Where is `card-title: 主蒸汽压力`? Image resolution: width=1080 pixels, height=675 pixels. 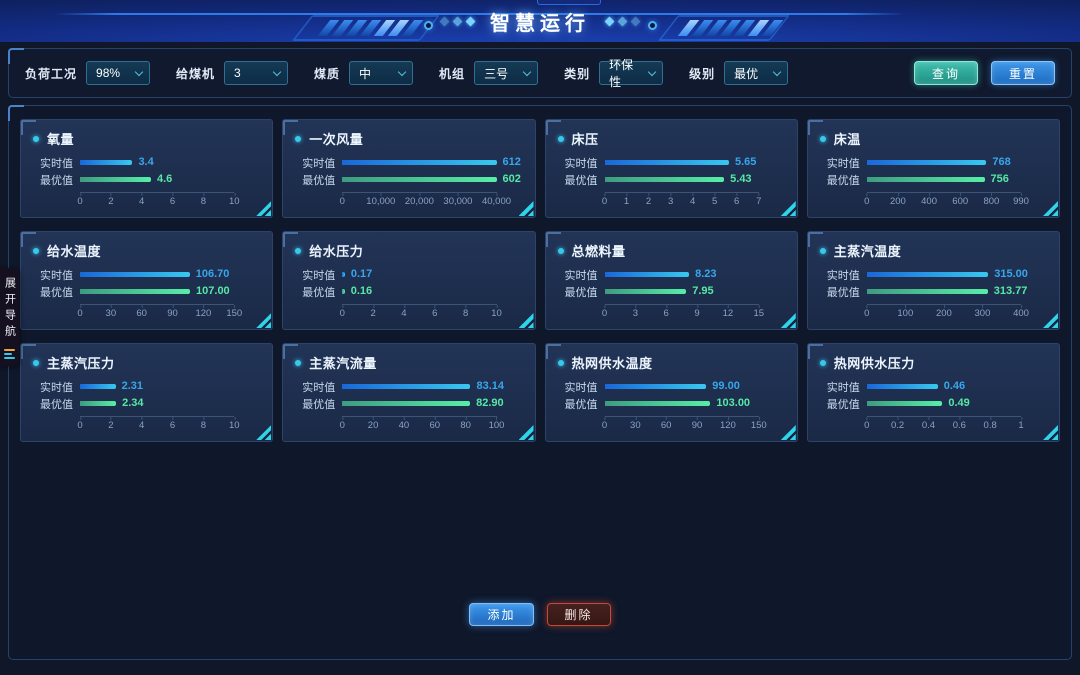 card-title: 主蒸汽压力 is located at coordinates (81, 363).